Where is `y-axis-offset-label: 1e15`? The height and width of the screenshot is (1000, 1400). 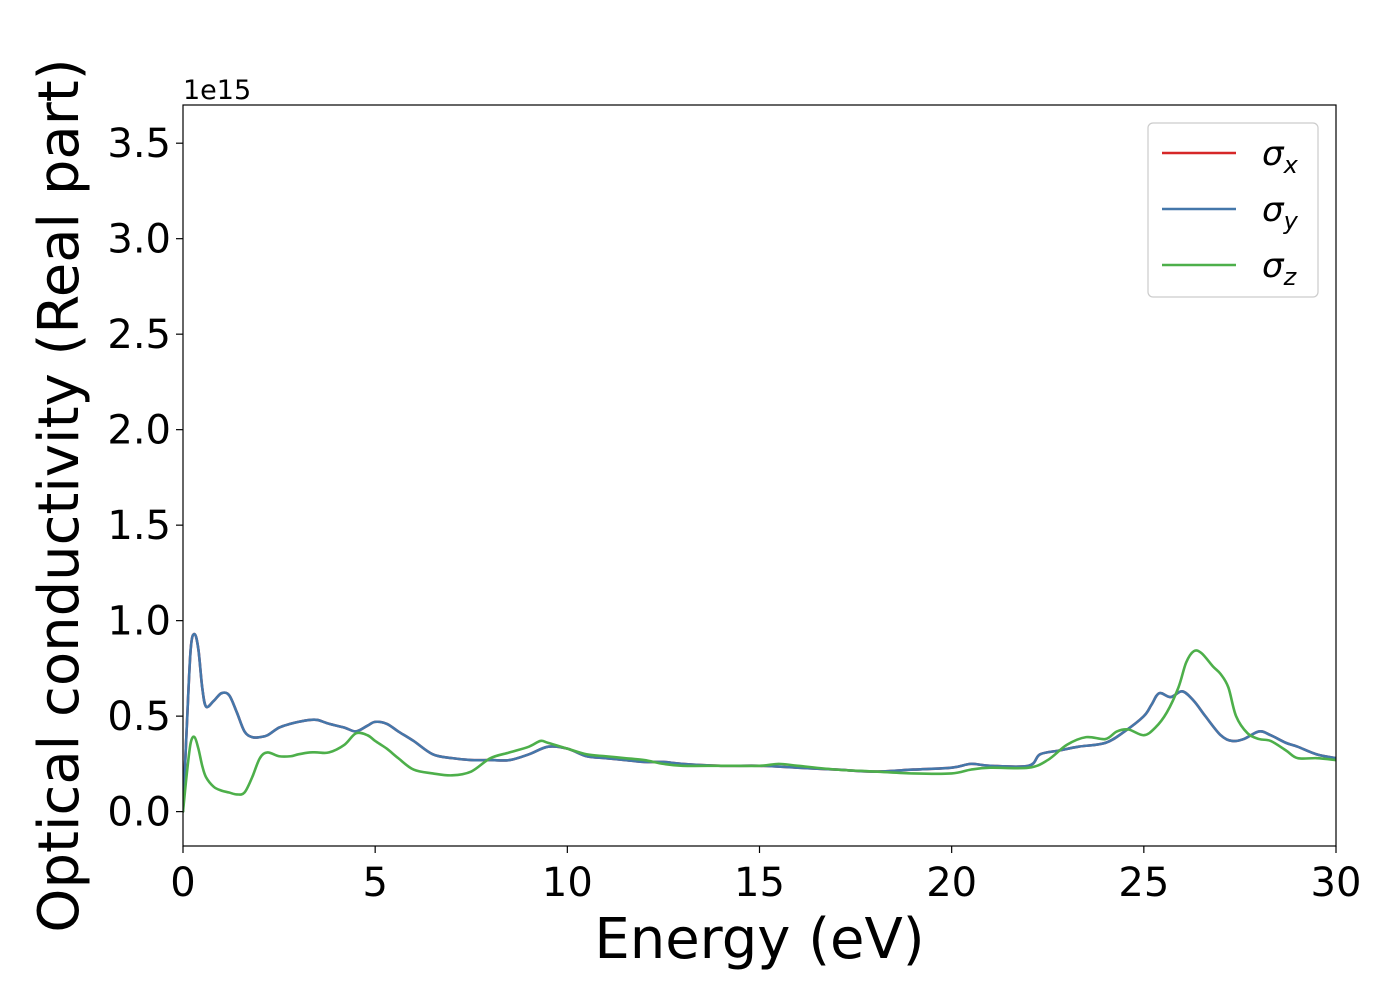 y-axis-offset-label: 1e15 is located at coordinates (217, 90).